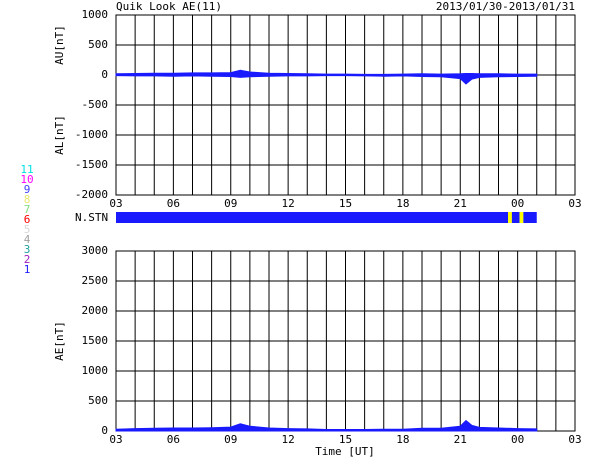 The width and height of the screenshot is (590, 460). What do you see at coordinates (95, 310) in the screenshot?
I see `y-tick-label: 2000` at bounding box center [95, 310].